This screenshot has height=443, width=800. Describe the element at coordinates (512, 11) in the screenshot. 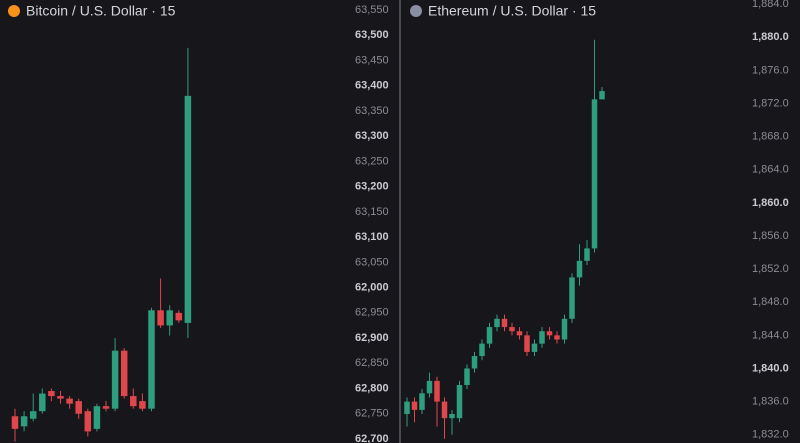

I see `chart-title: Ethereum / U.S. Dollar · 15` at that location.